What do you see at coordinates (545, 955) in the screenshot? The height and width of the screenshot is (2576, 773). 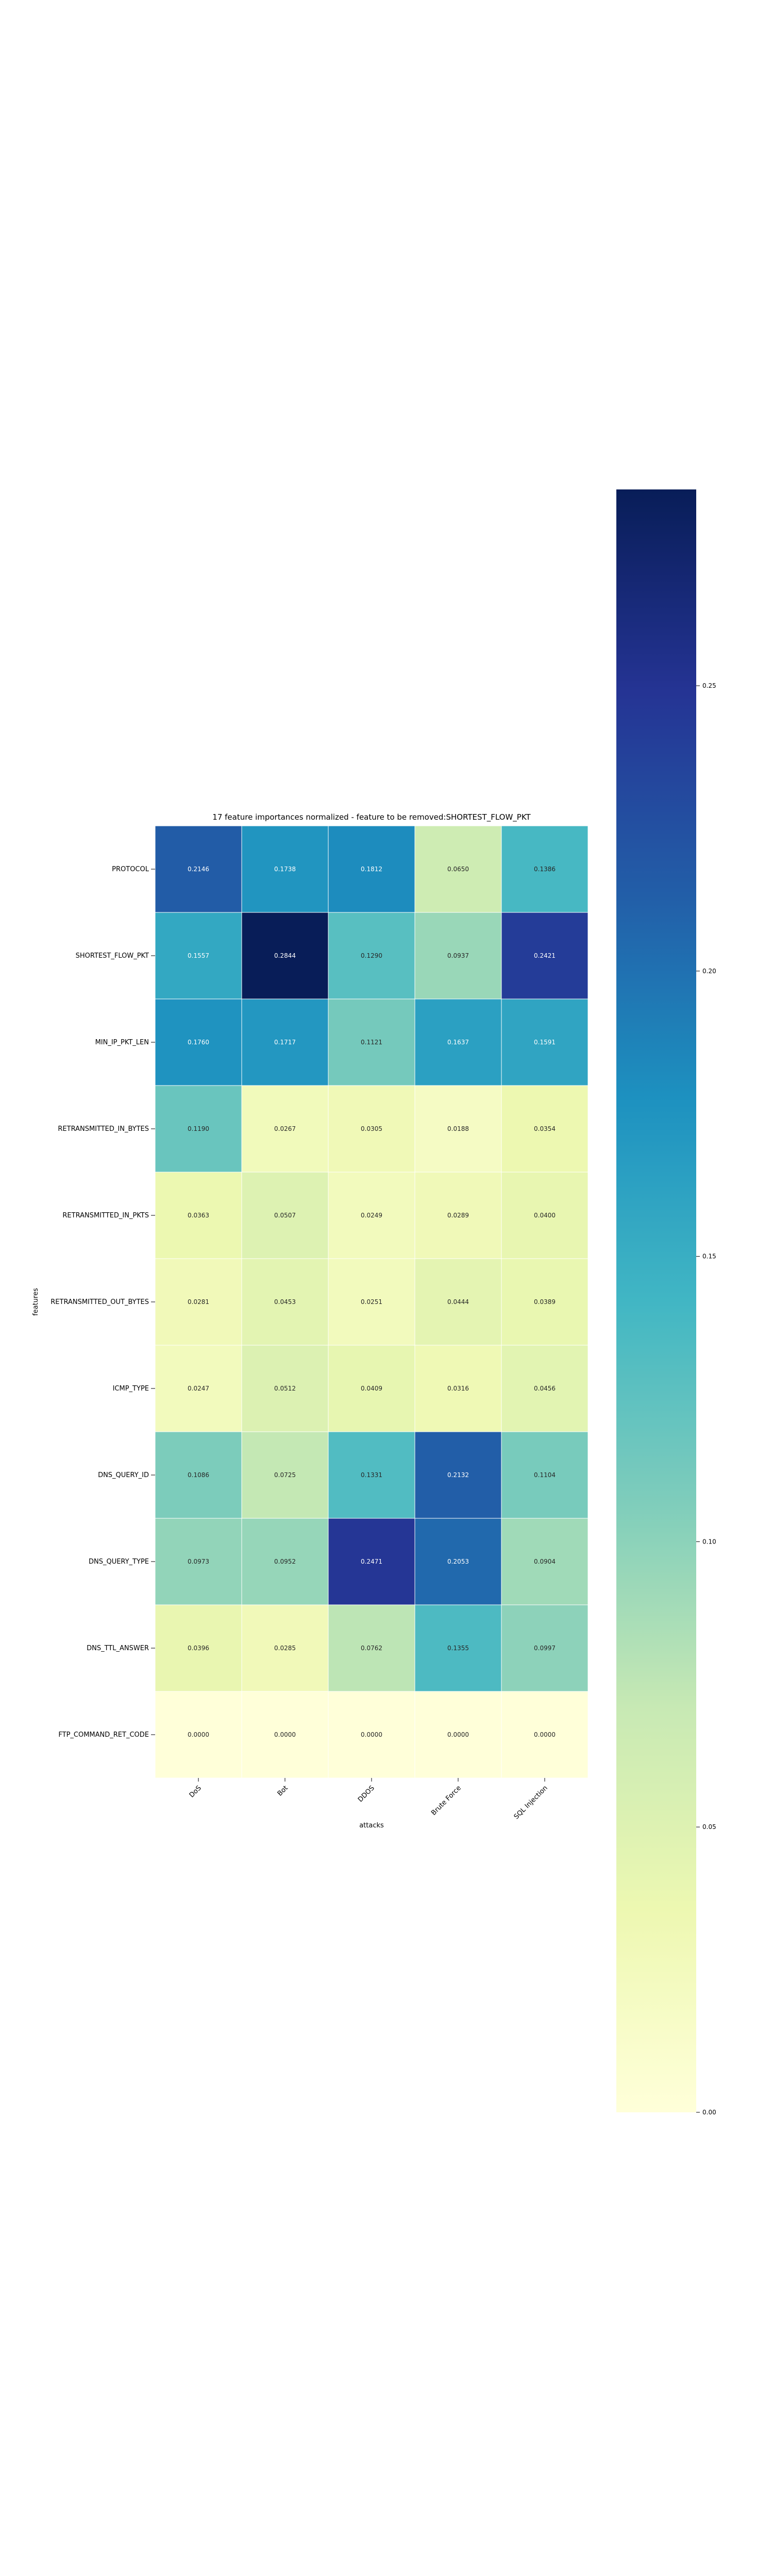 I see `cell-value-label: 0.2421` at bounding box center [545, 955].